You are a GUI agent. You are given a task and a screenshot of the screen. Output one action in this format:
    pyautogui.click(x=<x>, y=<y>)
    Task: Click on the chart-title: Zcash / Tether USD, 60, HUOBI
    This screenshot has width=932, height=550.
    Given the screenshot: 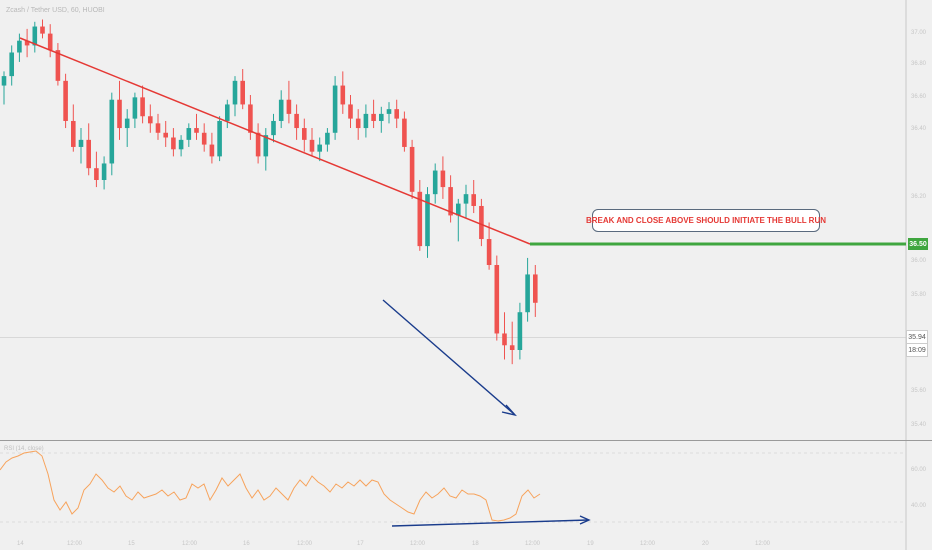 What is the action you would take?
    pyautogui.click(x=55, y=10)
    